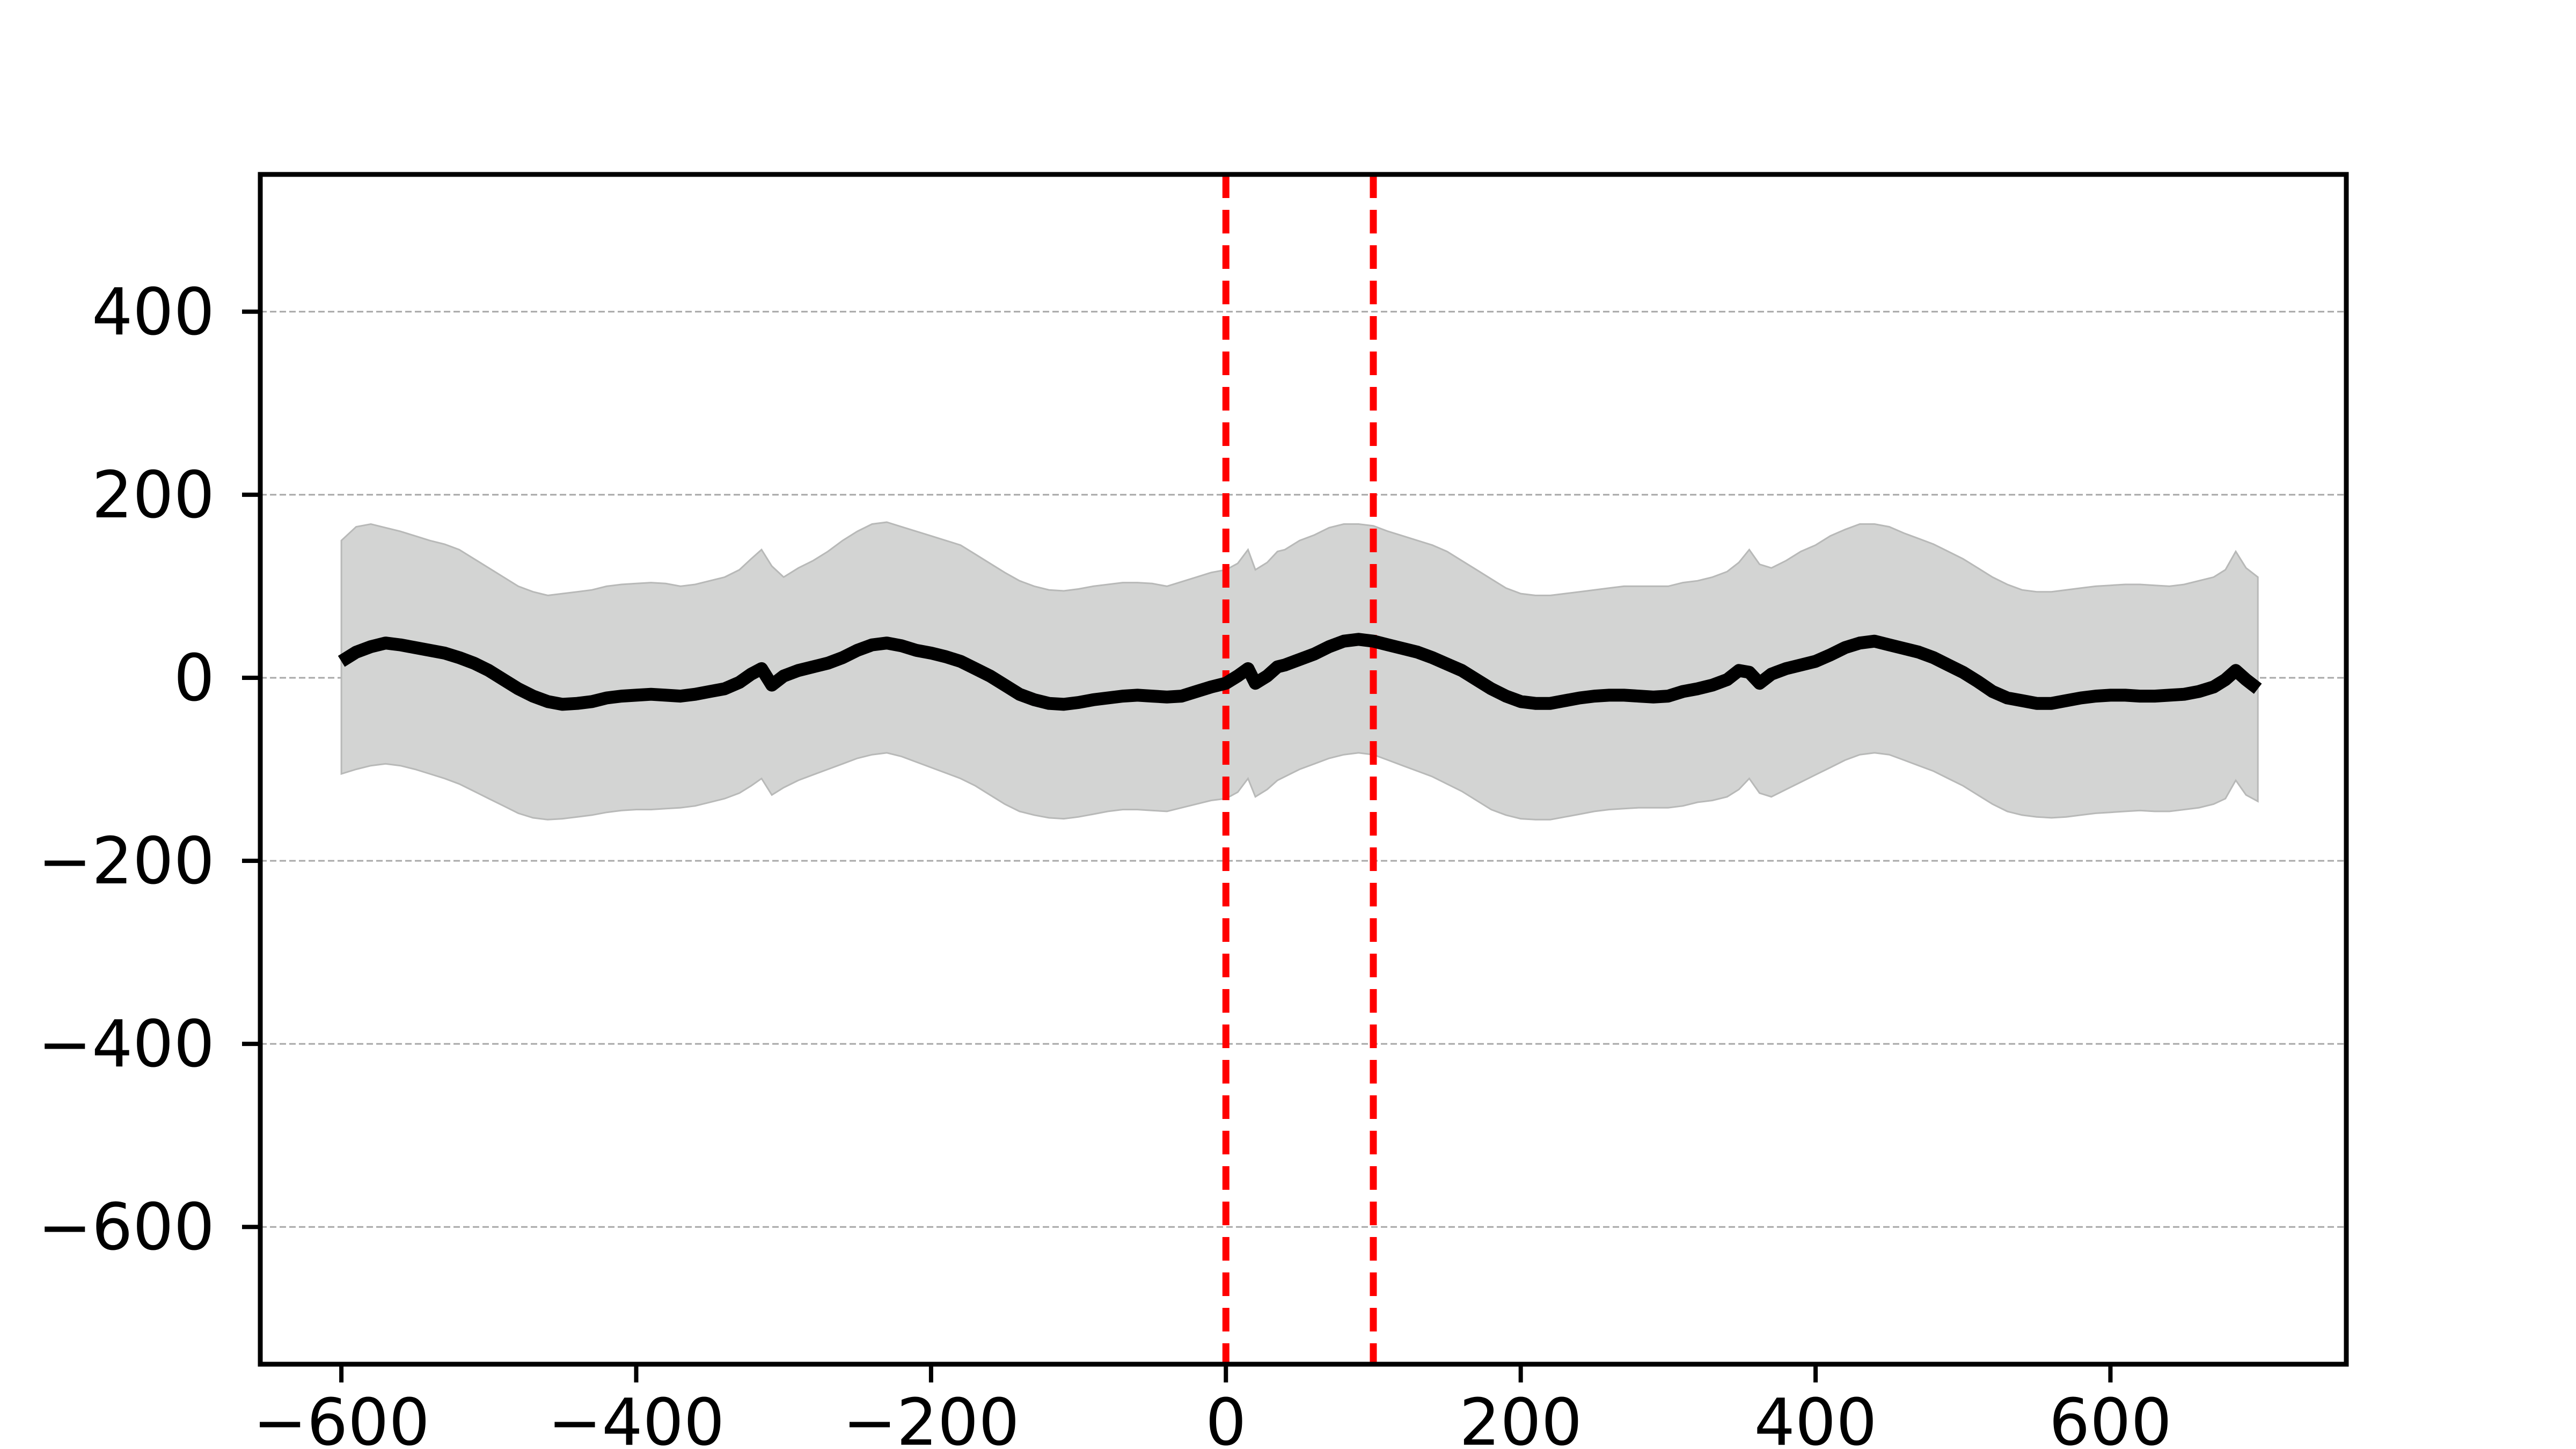 Image resolution: width=2576 pixels, height=1449 pixels. Describe the element at coordinates (1299, 769) in the screenshot. I see `reference-lines` at that location.